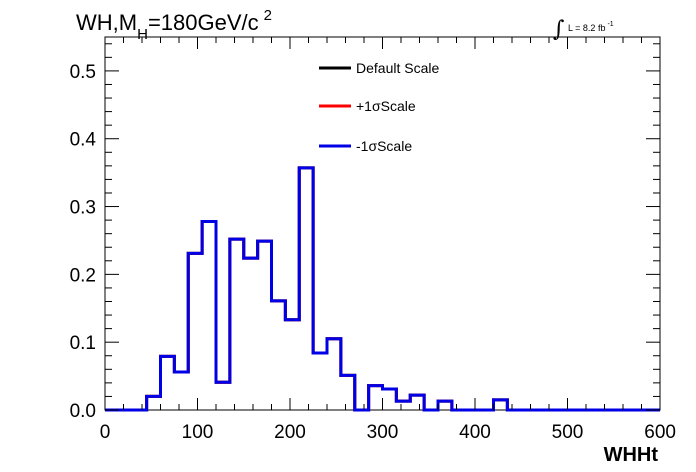  I want to click on x-tick-label: 200, so click(290, 432).